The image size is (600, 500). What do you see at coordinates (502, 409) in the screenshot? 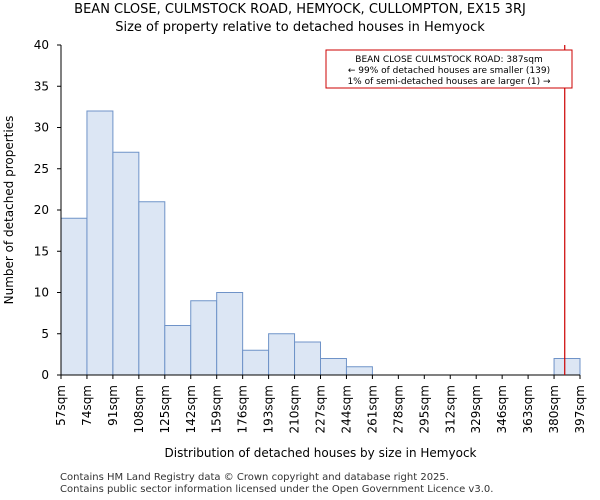
I see `x-tick-label: 346sqm` at bounding box center [502, 409].